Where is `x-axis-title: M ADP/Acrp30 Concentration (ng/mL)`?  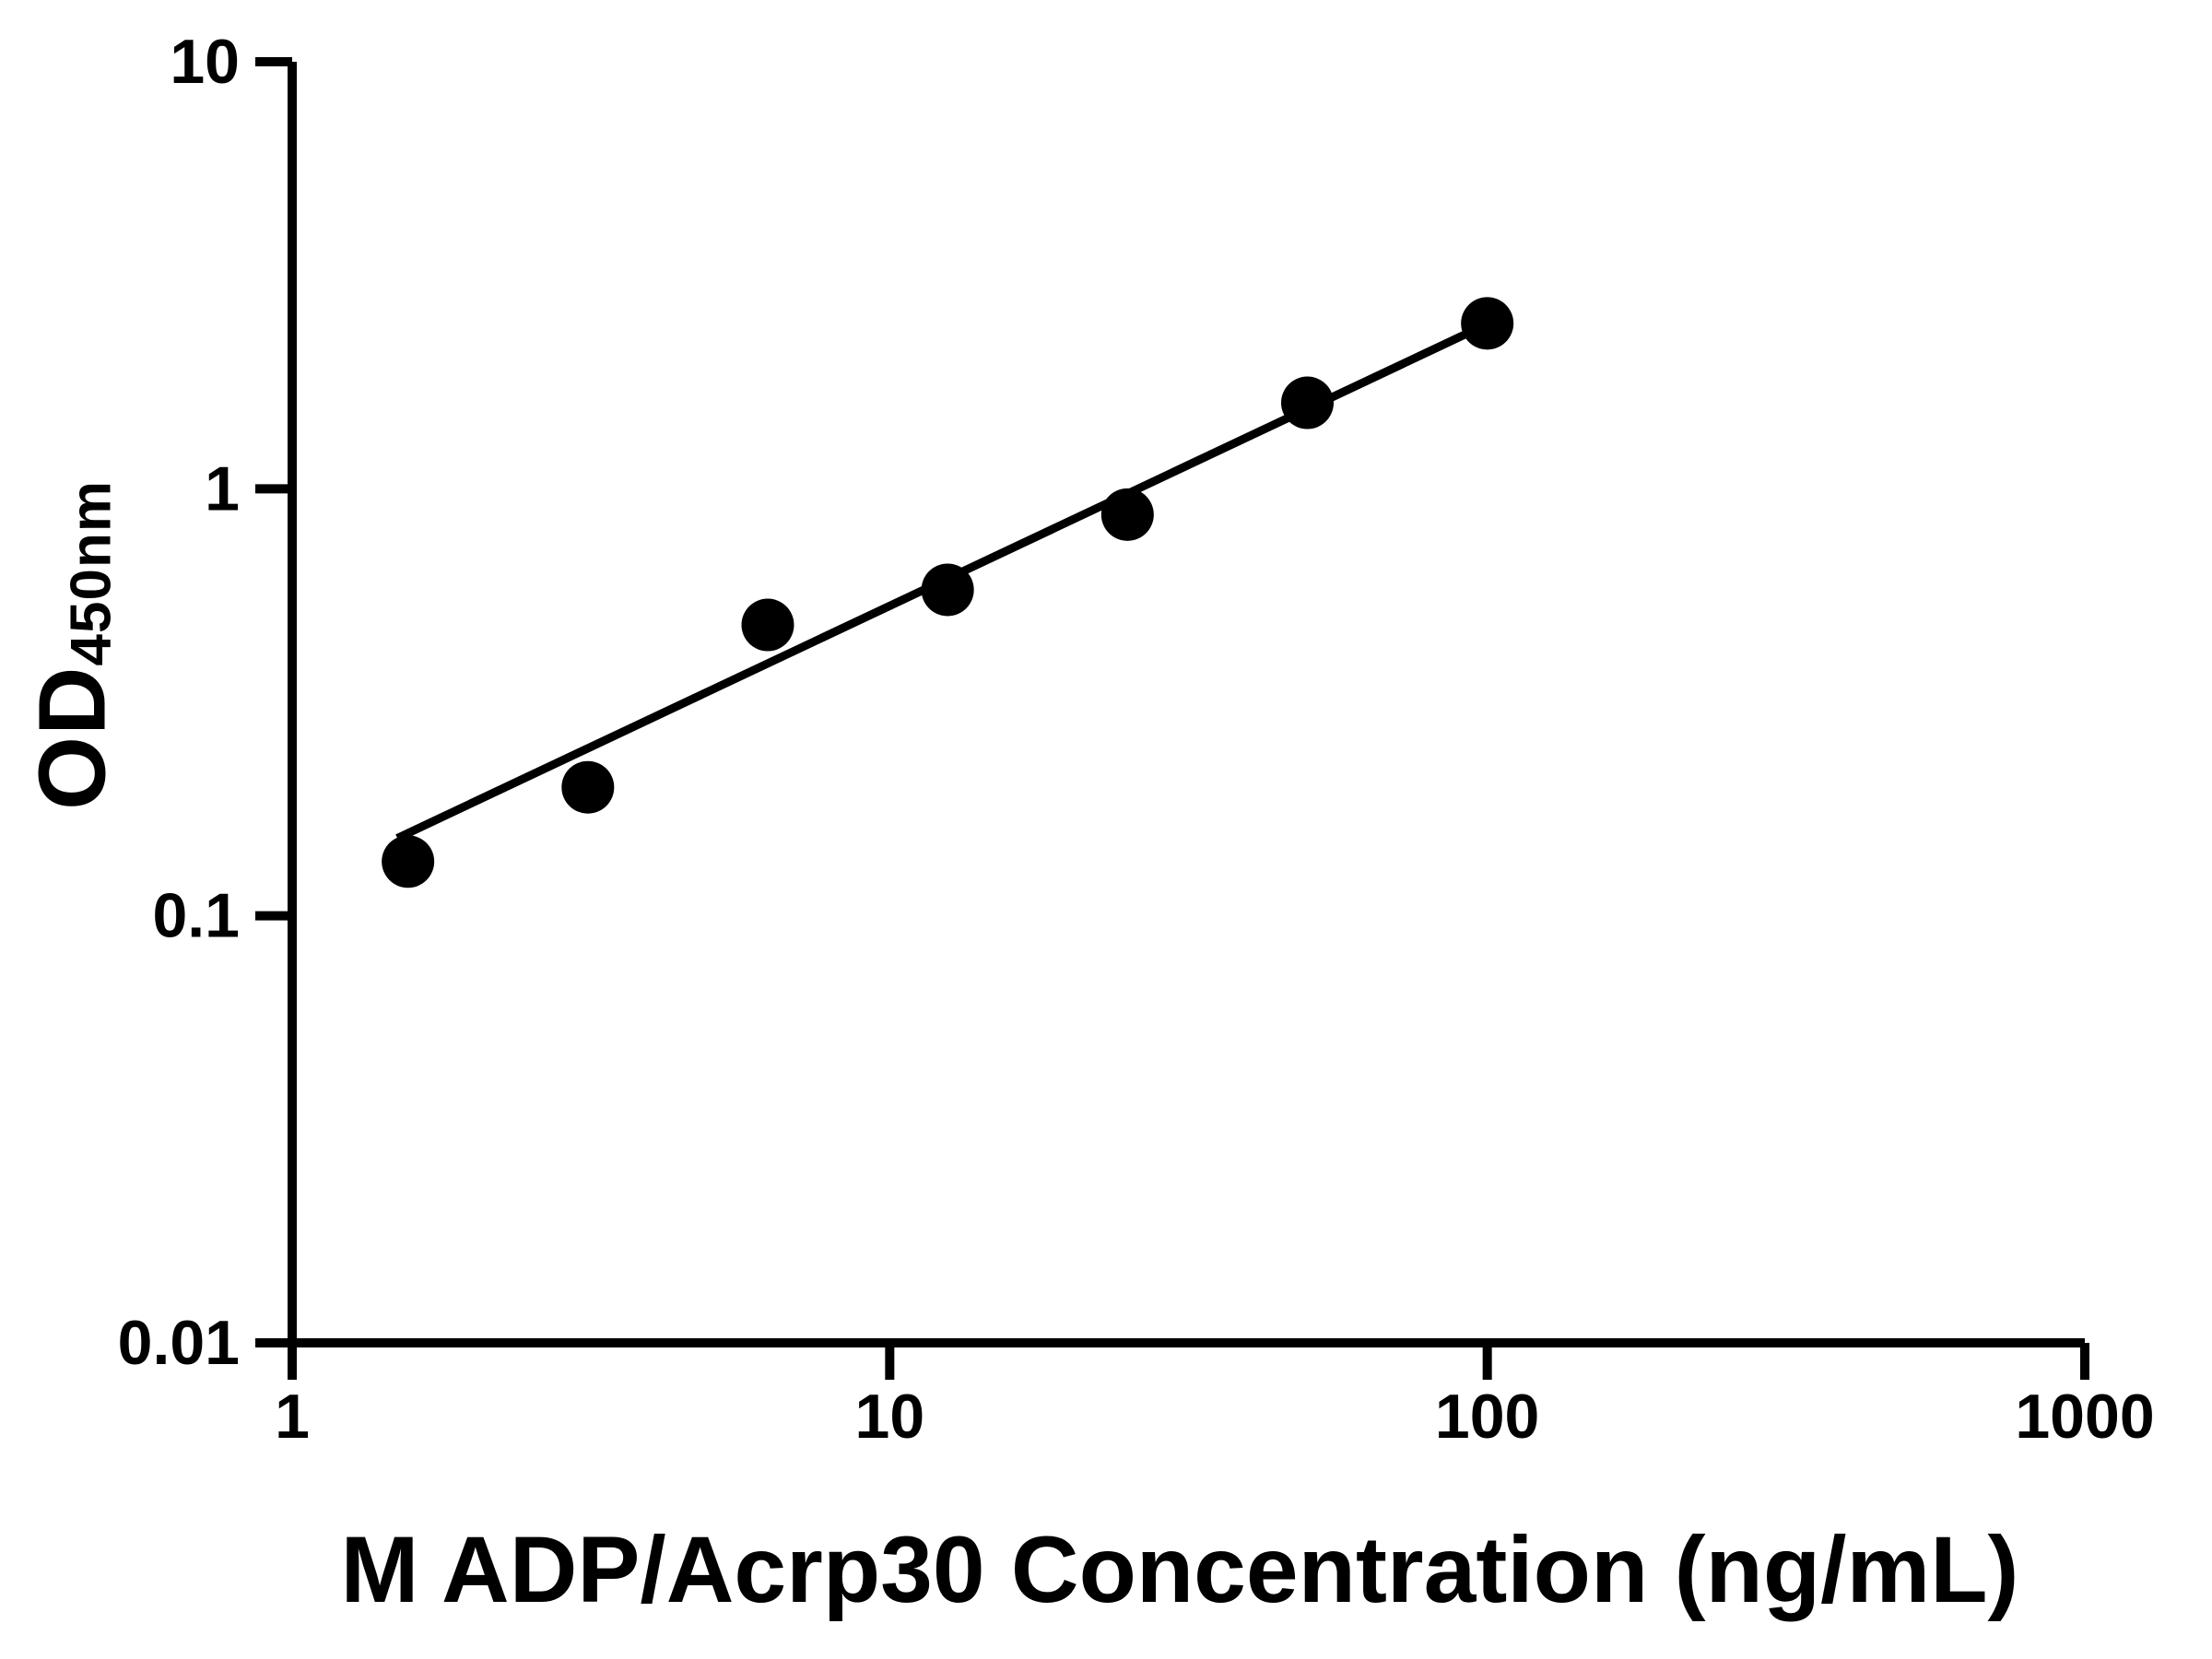
x-axis-title: M ADP/Acrp30 Concentration (ng/mL) is located at coordinates (1179, 1569).